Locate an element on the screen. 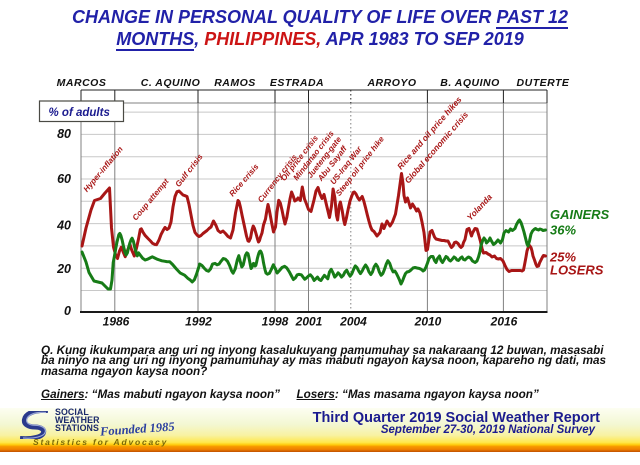 The image size is (640, 465). svg-text: C. AQUINO is located at coordinates (171, 83).